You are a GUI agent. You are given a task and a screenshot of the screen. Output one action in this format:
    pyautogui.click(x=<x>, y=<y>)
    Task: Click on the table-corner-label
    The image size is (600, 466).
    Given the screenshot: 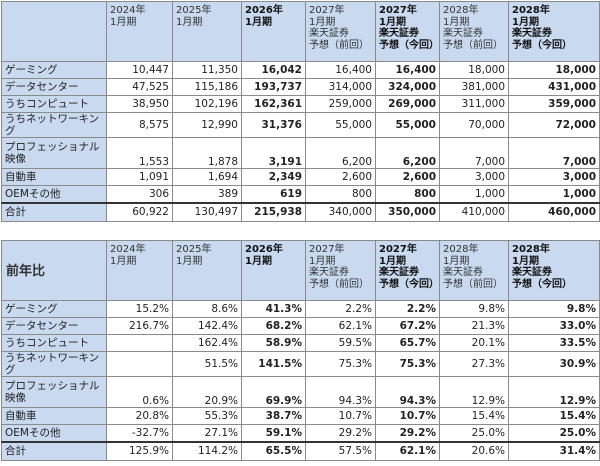 What is the action you would take?
    pyautogui.click(x=54, y=31)
    